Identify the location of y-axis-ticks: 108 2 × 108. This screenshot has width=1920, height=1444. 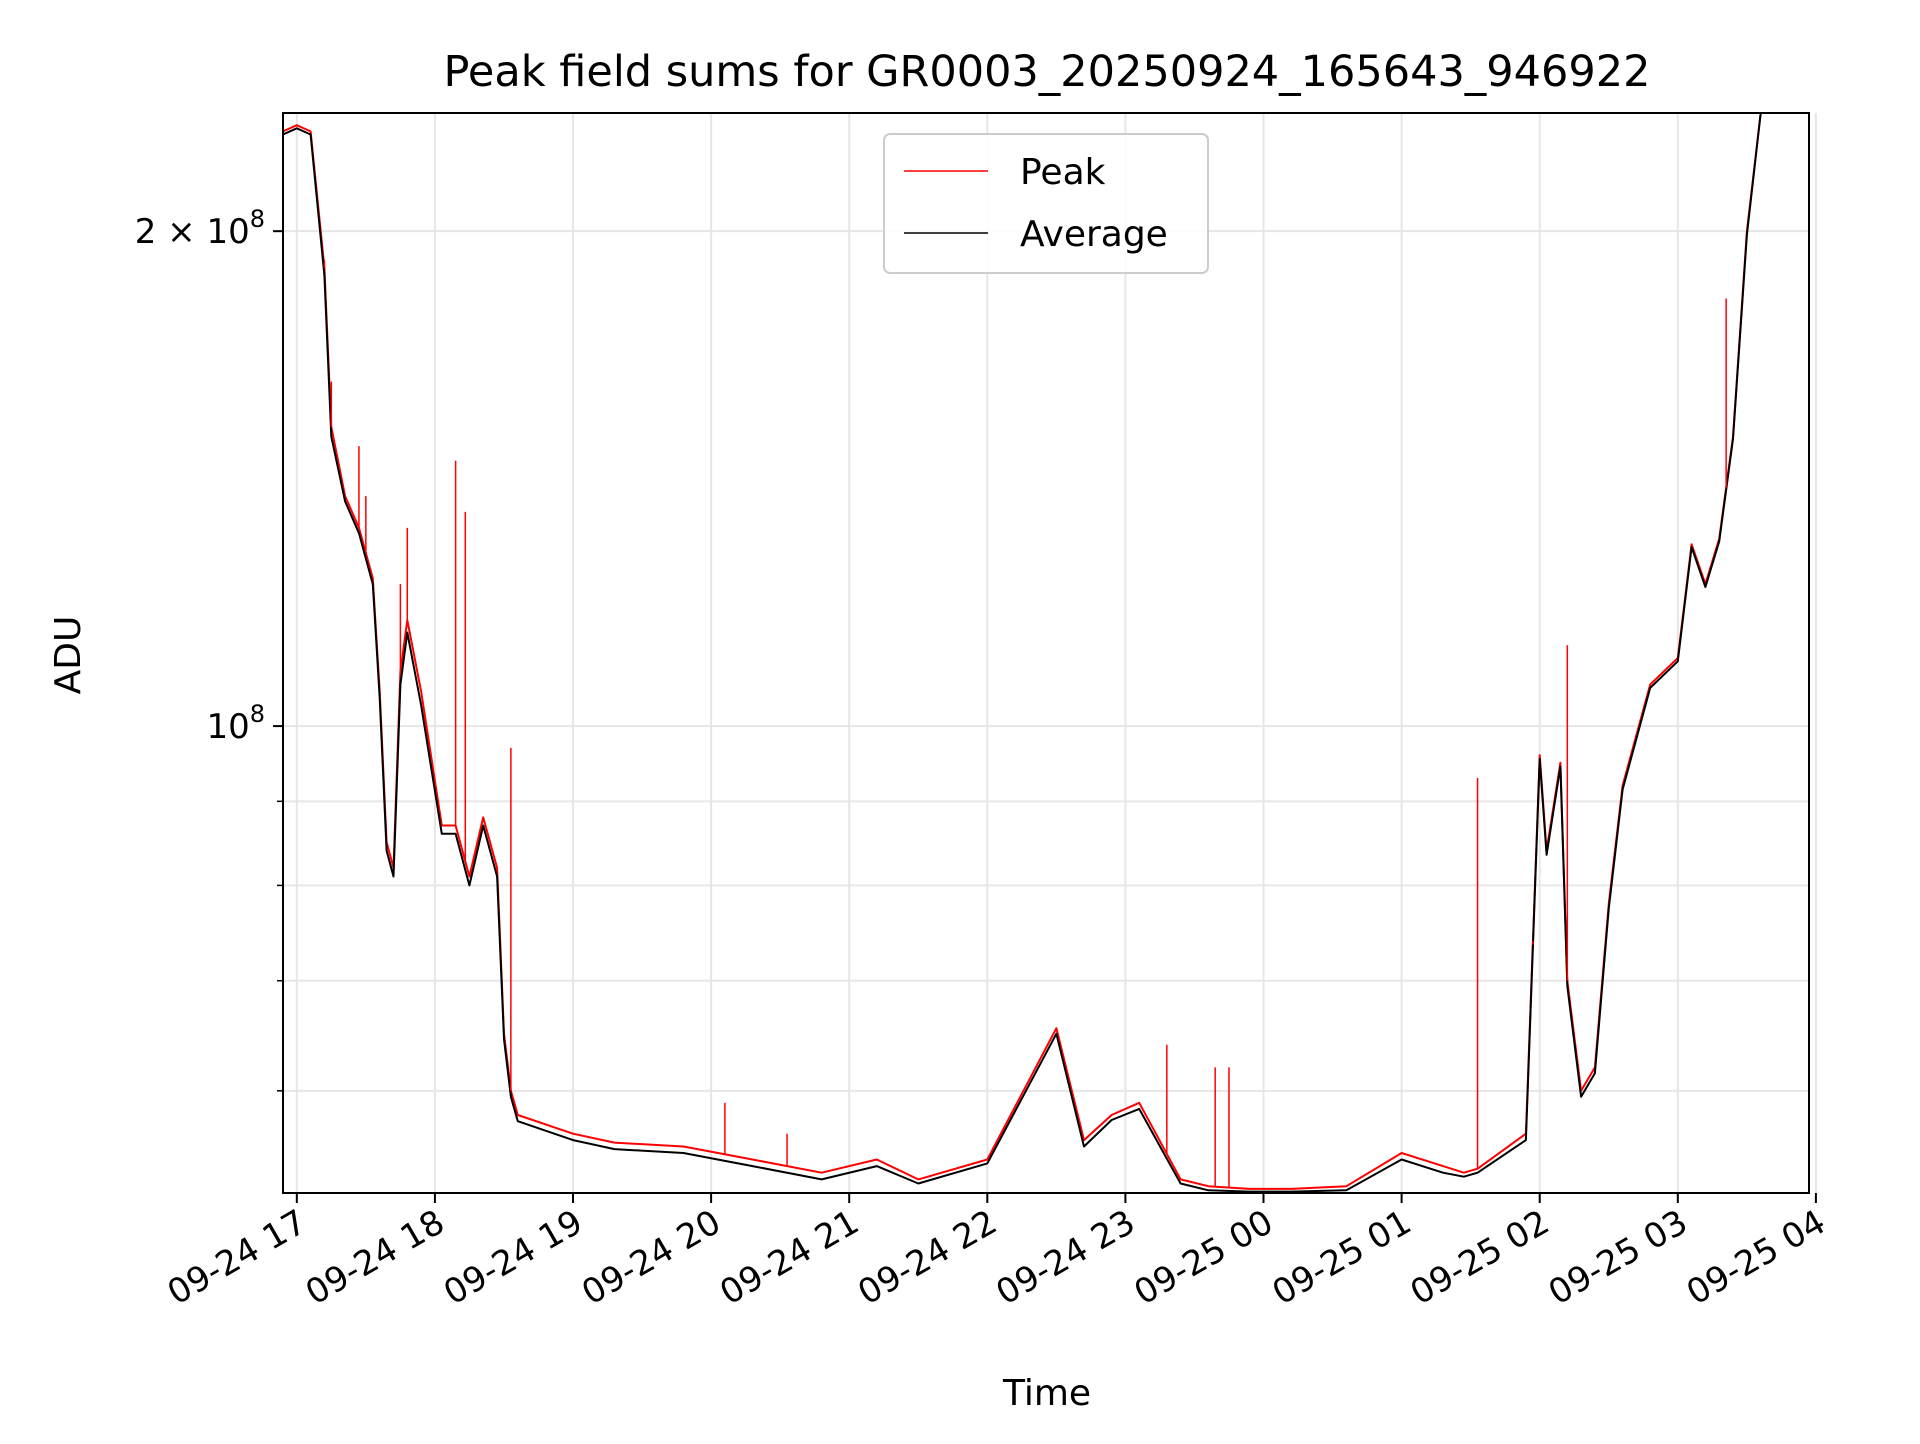
(209, 648).